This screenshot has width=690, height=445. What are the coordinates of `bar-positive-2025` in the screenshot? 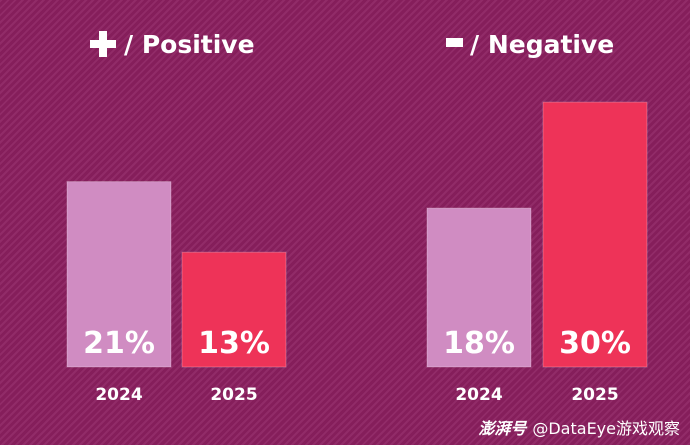 It's located at (234, 309).